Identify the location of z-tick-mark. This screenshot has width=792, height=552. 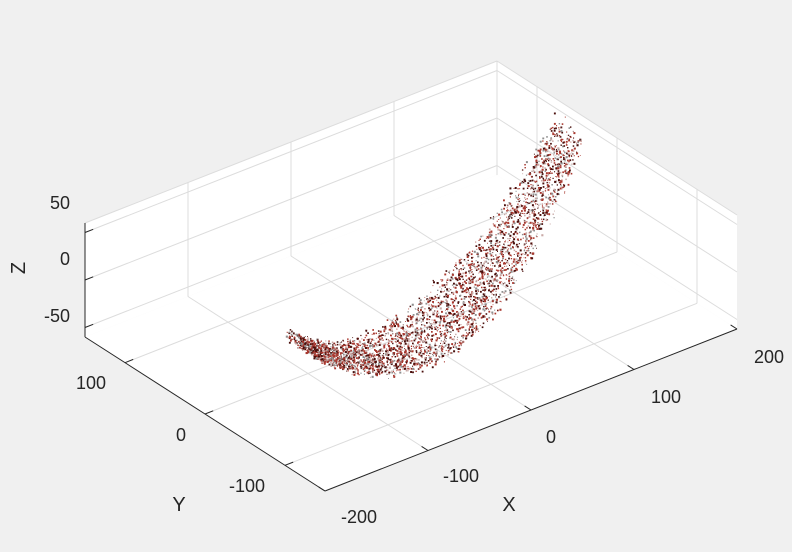
(89, 325).